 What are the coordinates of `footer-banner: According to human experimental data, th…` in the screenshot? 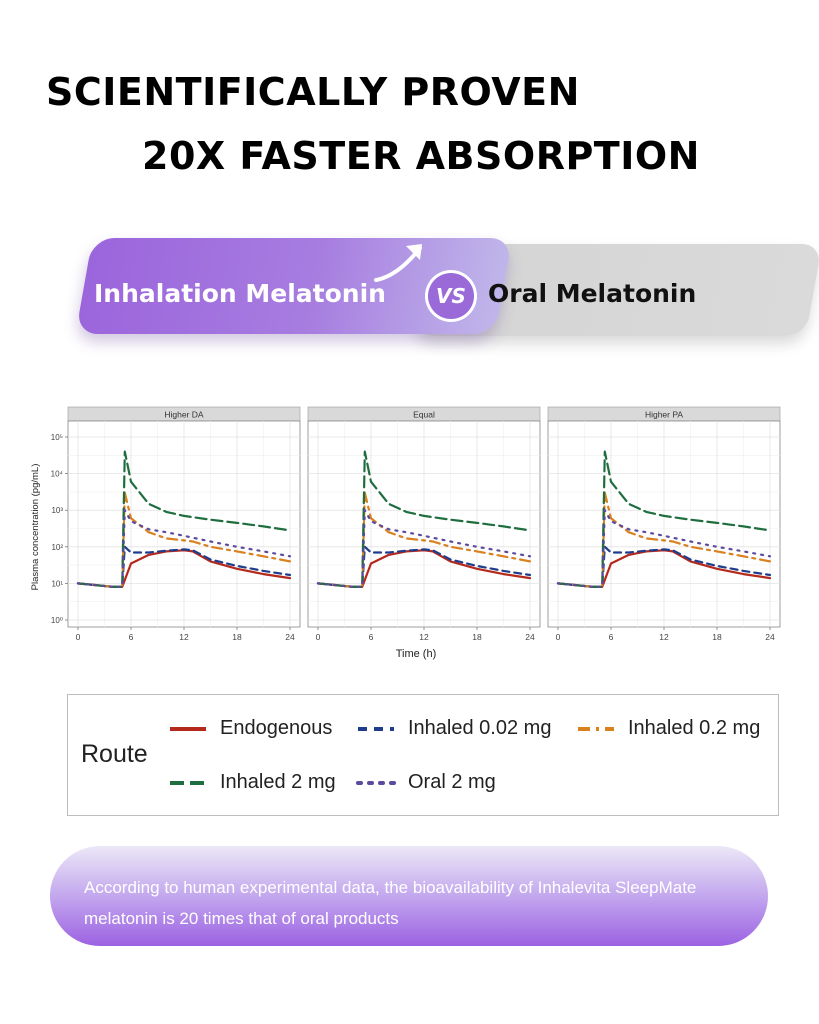 It's located at (409, 896).